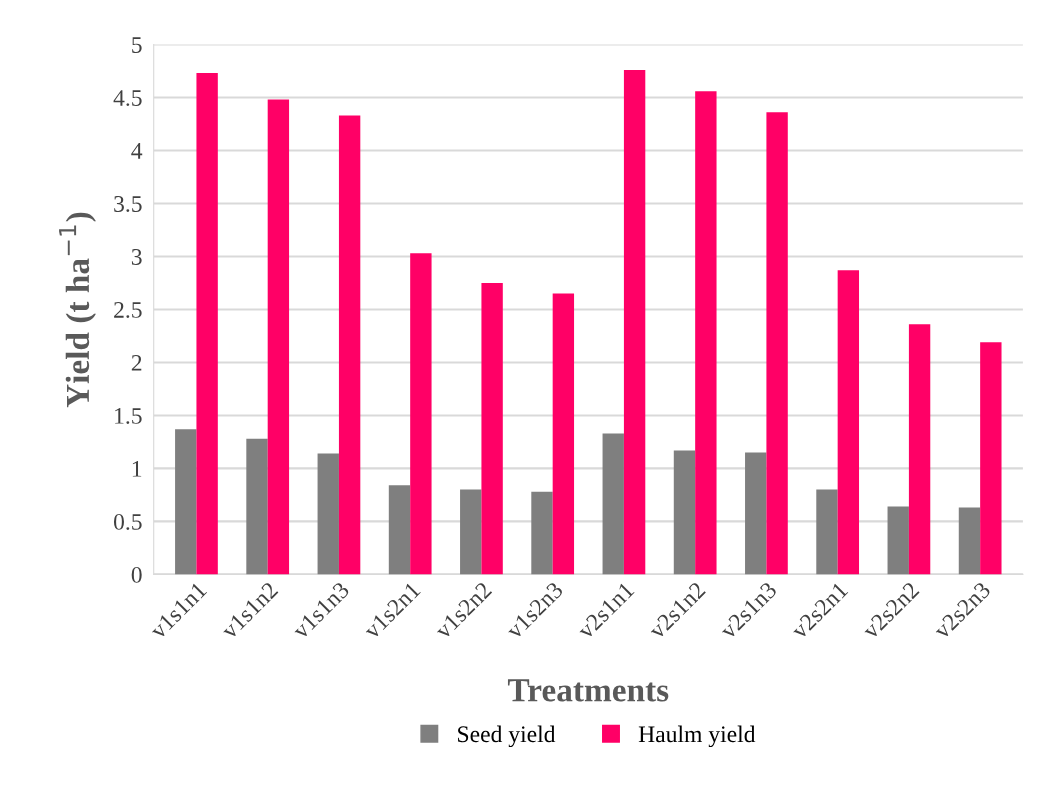  What do you see at coordinates (588, 690) in the screenshot?
I see `x-axis-title: Treatments` at bounding box center [588, 690].